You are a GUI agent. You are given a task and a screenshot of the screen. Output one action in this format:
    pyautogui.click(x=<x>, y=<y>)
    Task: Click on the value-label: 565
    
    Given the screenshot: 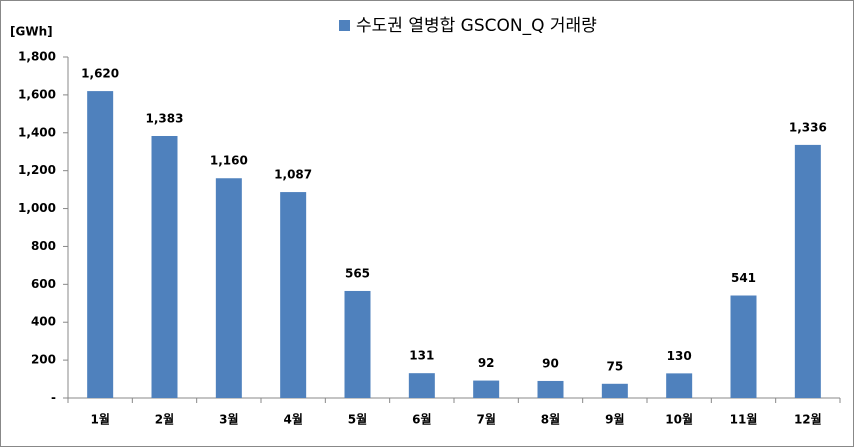 What is the action you would take?
    pyautogui.click(x=357, y=273)
    